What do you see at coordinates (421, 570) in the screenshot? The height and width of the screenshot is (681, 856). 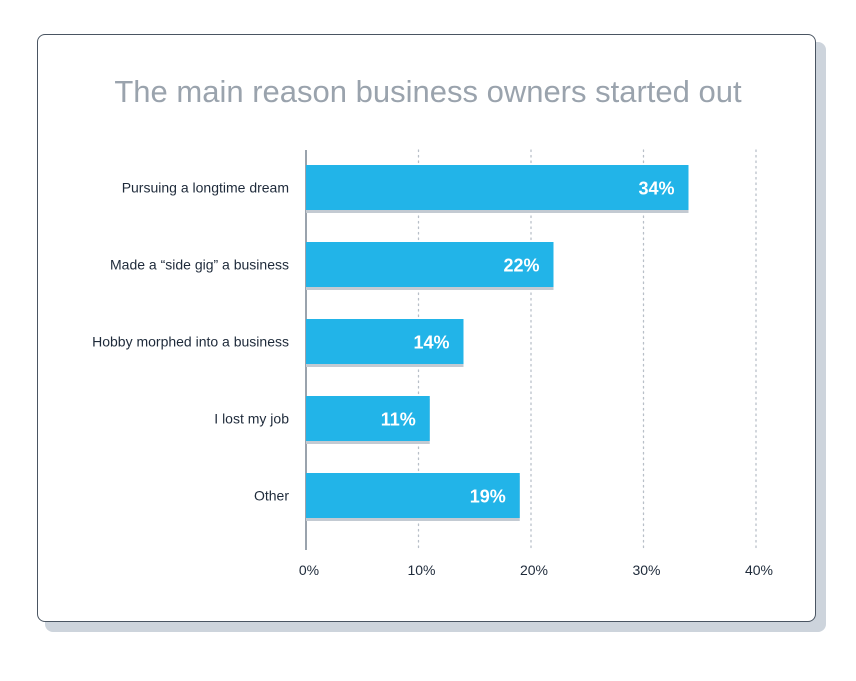 I see `x-tick-label: 10%` at bounding box center [421, 570].